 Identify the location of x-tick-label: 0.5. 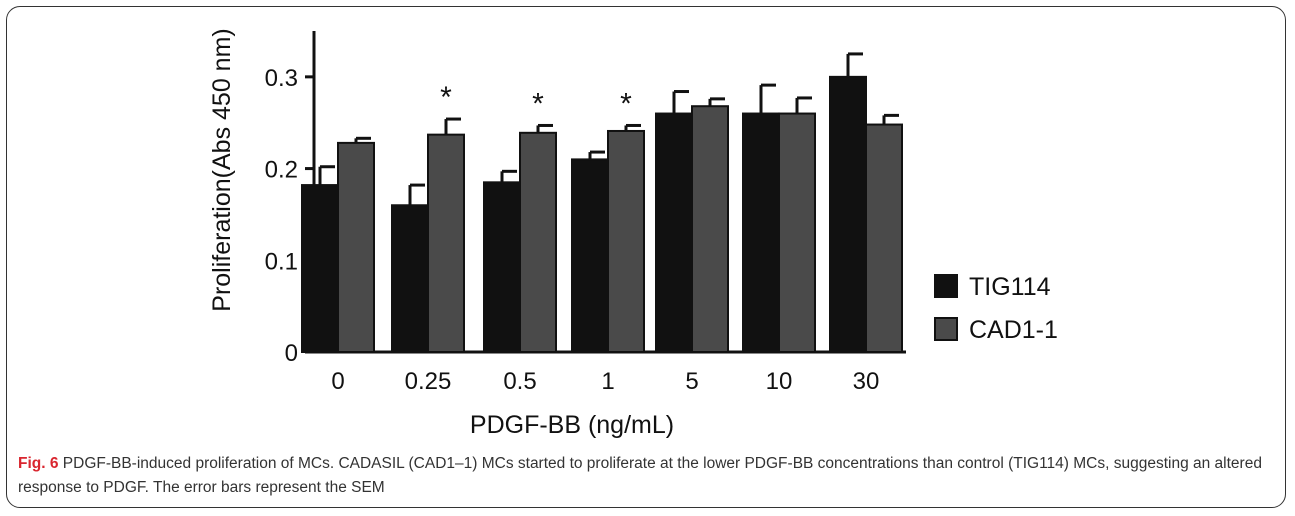
(519, 381).